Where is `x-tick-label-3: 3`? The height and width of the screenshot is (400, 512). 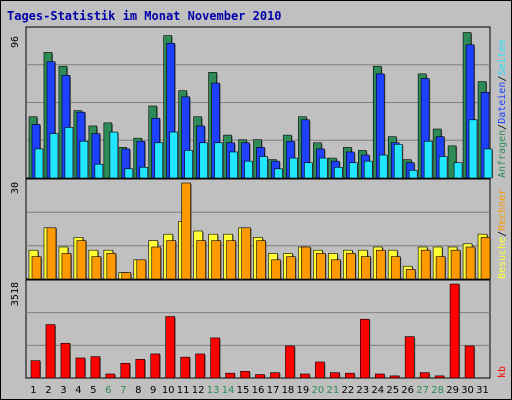
x-tick-label-3: 3 is located at coordinates (63, 390).